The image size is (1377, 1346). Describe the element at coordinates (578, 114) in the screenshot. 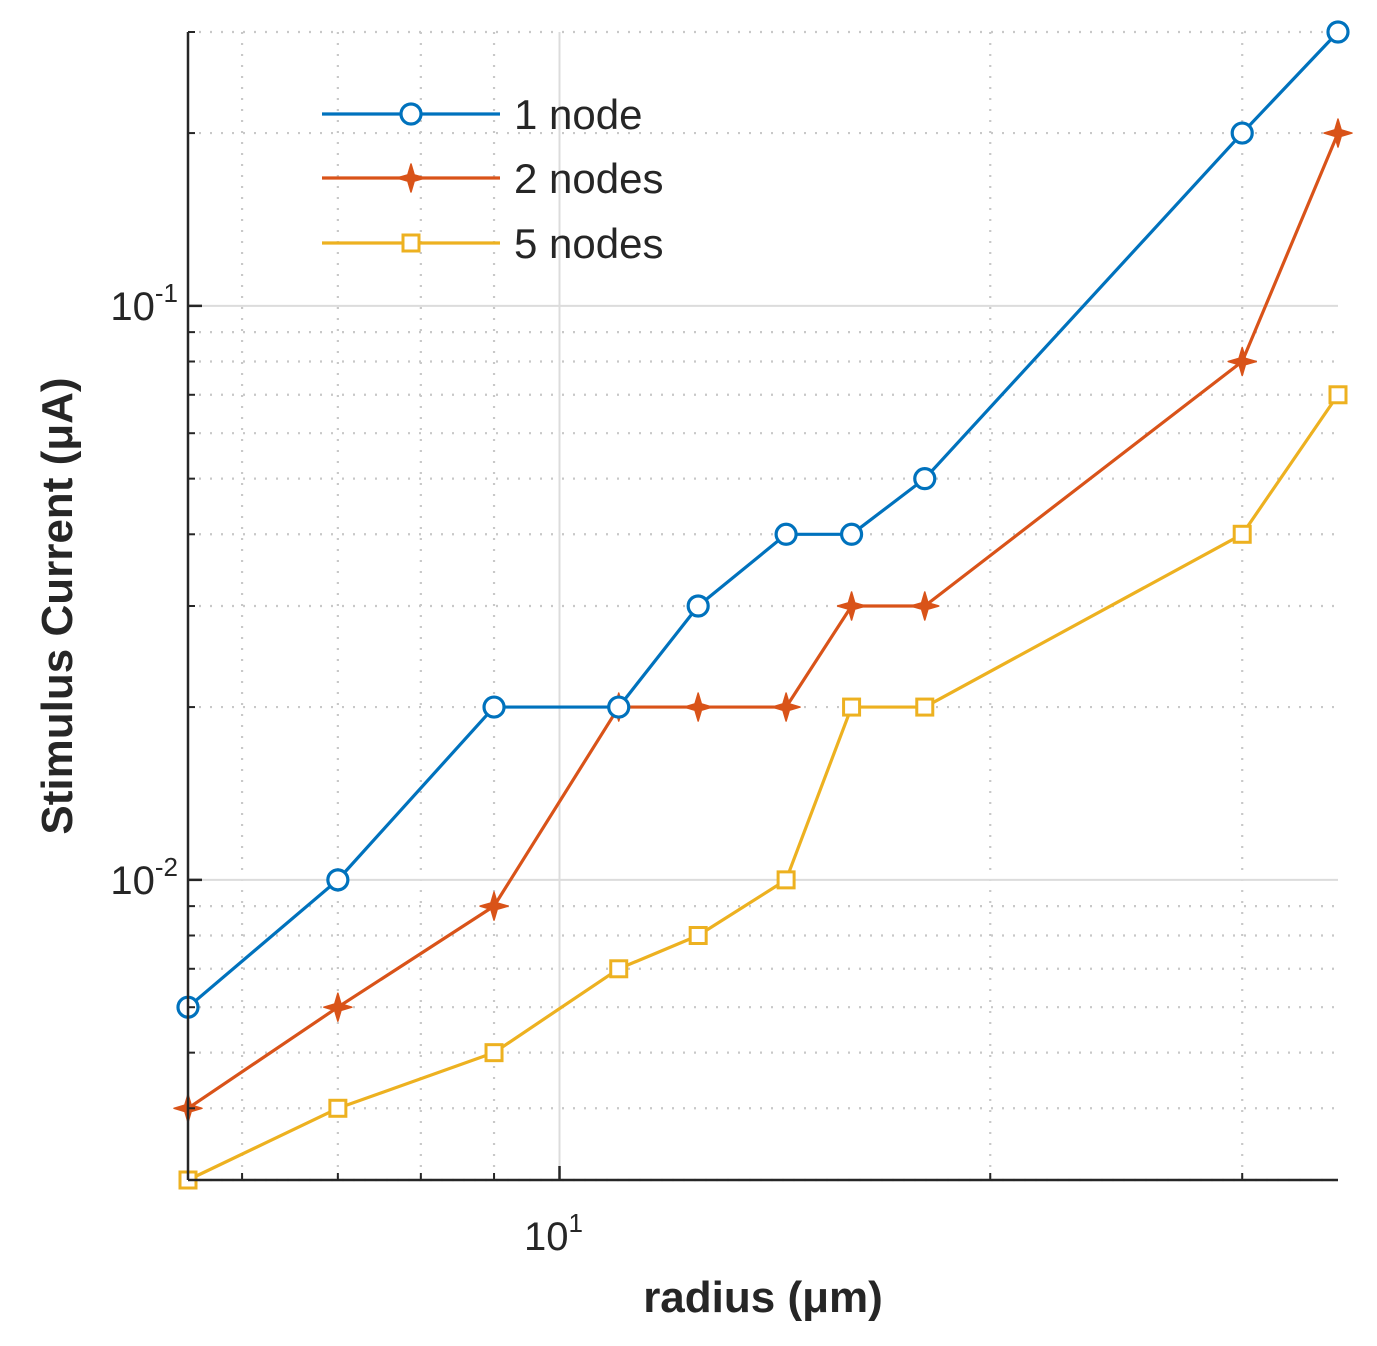

I see `legend-label: 1 node` at that location.